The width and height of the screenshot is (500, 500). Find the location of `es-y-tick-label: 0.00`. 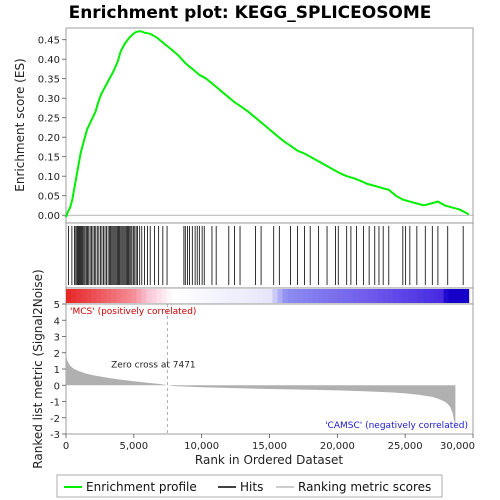

es-y-tick-label: 0.00 is located at coordinates (49, 216).